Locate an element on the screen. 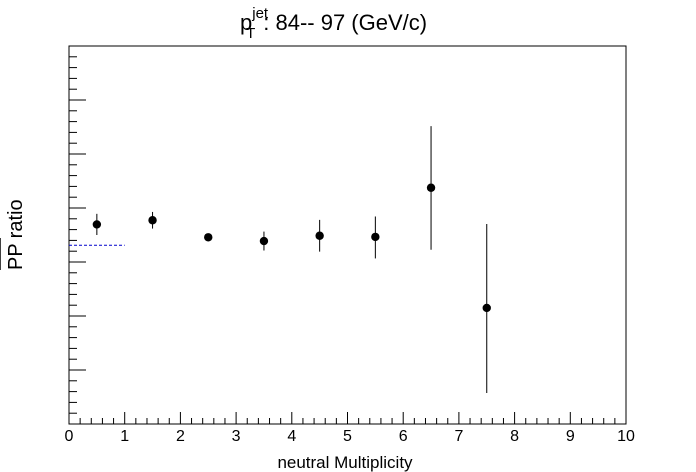 The height and width of the screenshot is (472, 696). x-tick-label: 6 is located at coordinates (403, 436).